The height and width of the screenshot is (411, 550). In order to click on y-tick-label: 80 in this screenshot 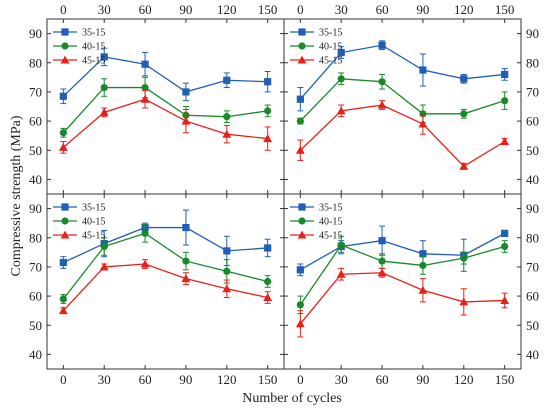, I will do `click(532, 237)`.